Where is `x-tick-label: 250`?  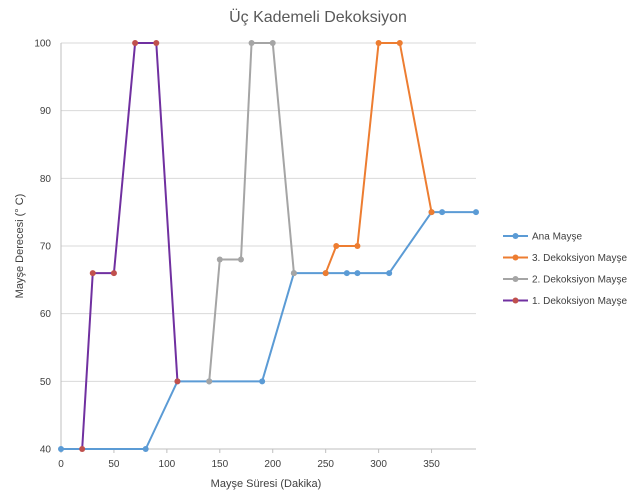 x-tick-label: 250 is located at coordinates (325, 464).